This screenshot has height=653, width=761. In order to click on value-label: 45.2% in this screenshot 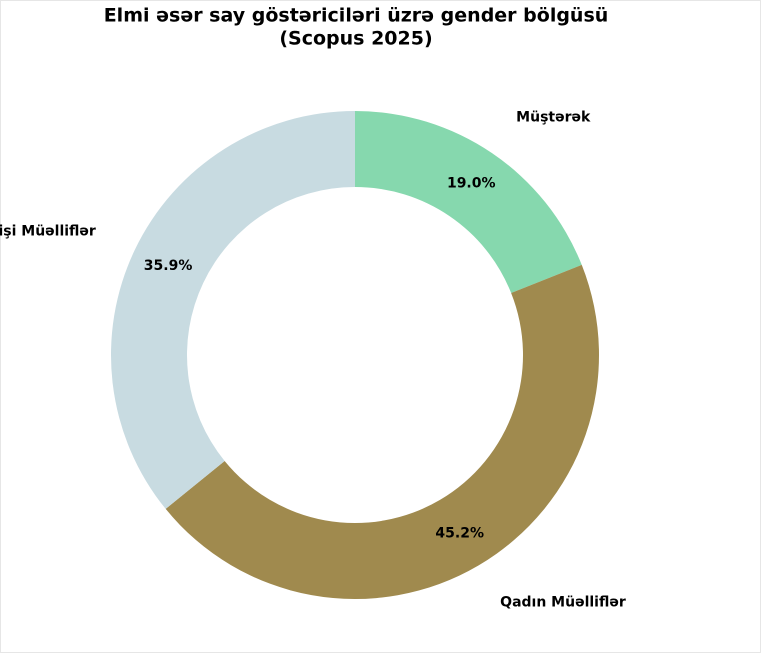, I will do `click(459, 534)`.